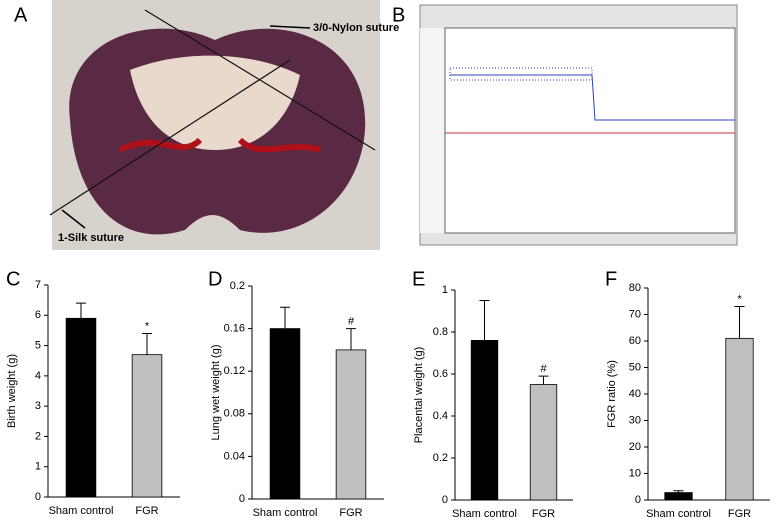  What do you see at coordinates (440, 332) in the screenshot?
I see `y-tick-label: 0.8` at bounding box center [440, 332].